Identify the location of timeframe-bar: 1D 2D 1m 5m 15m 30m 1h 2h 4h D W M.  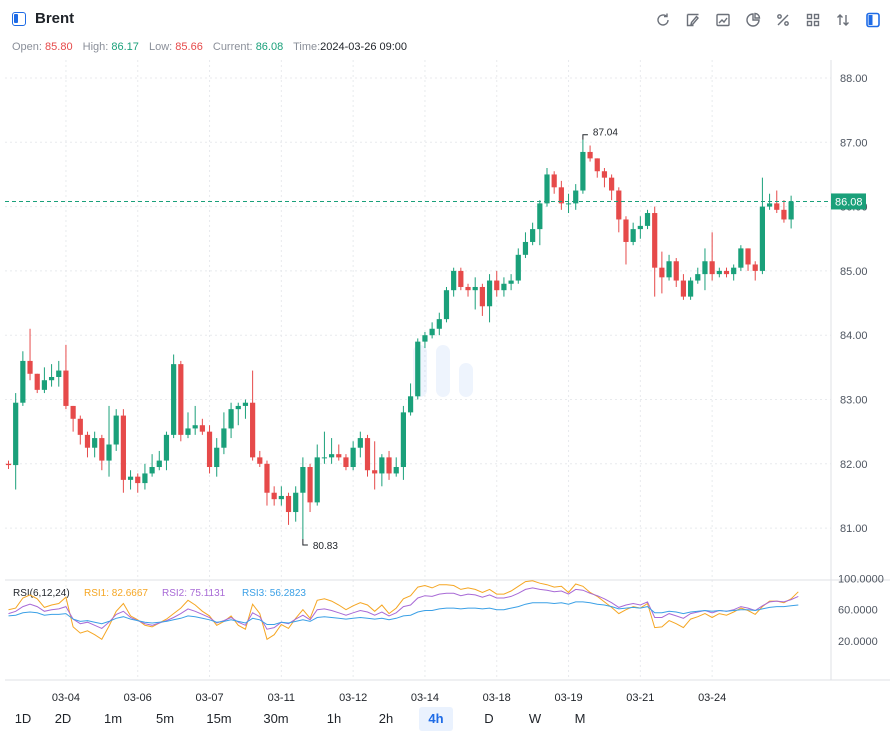
(311, 719).